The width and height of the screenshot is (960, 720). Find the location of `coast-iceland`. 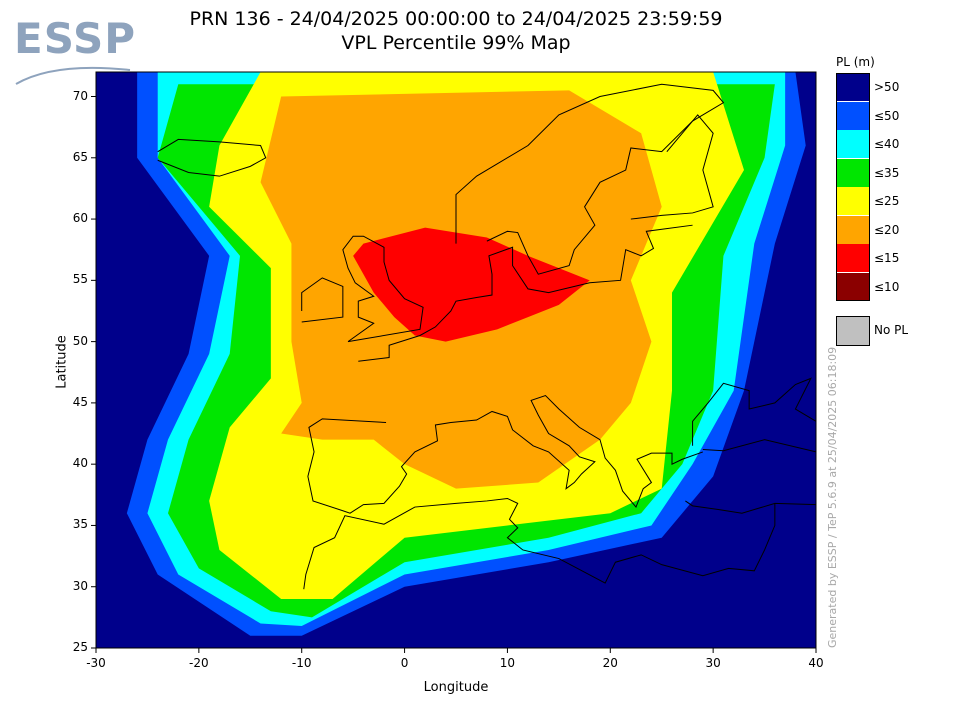

coast-iceland is located at coordinates (212, 157).